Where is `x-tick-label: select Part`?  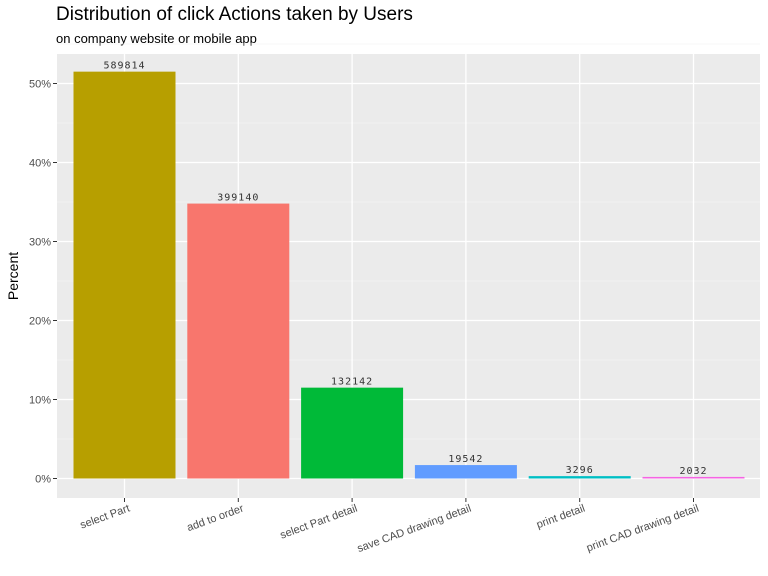
x-tick-label: select Part is located at coordinates (105, 517).